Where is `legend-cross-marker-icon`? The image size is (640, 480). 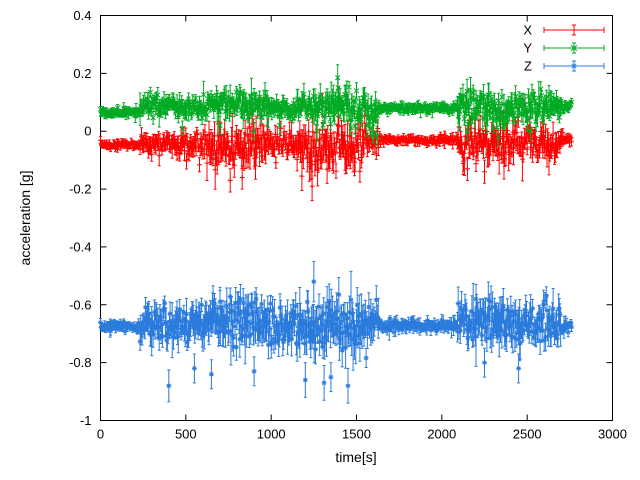
legend-cross-marker-icon is located at coordinates (574, 48).